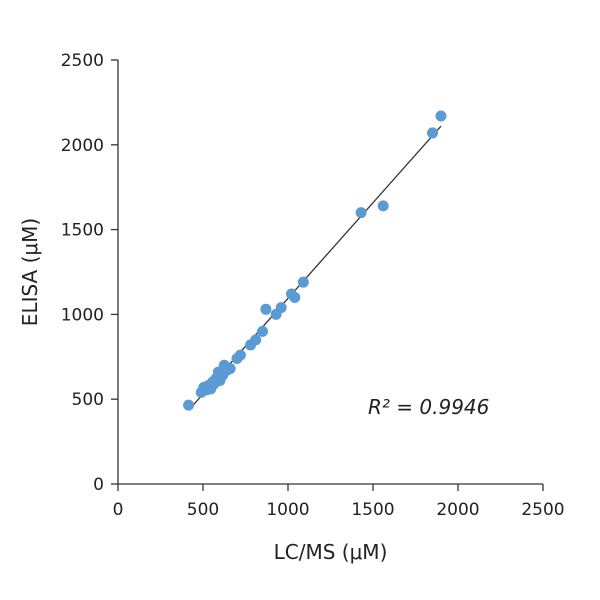 The width and height of the screenshot is (600, 600). I want to click on y-tick-label: 1000, so click(82, 315).